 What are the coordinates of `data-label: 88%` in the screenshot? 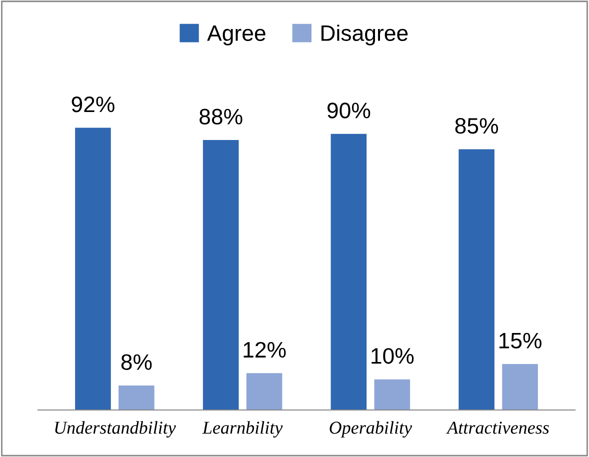 It's located at (221, 116).